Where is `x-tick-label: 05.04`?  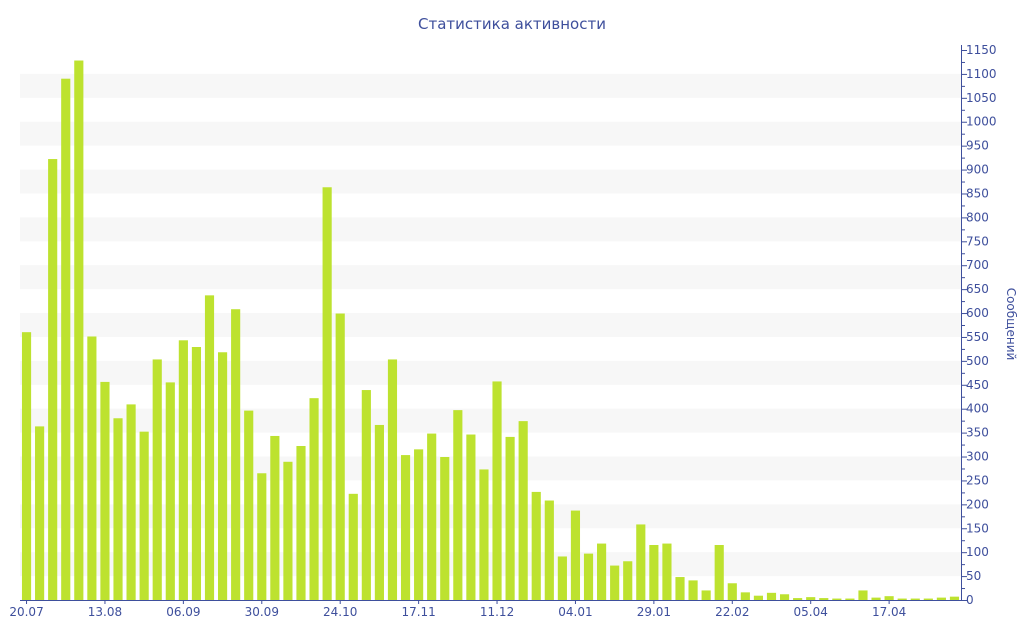
x-tick-label: 05.04 is located at coordinates (811, 612).